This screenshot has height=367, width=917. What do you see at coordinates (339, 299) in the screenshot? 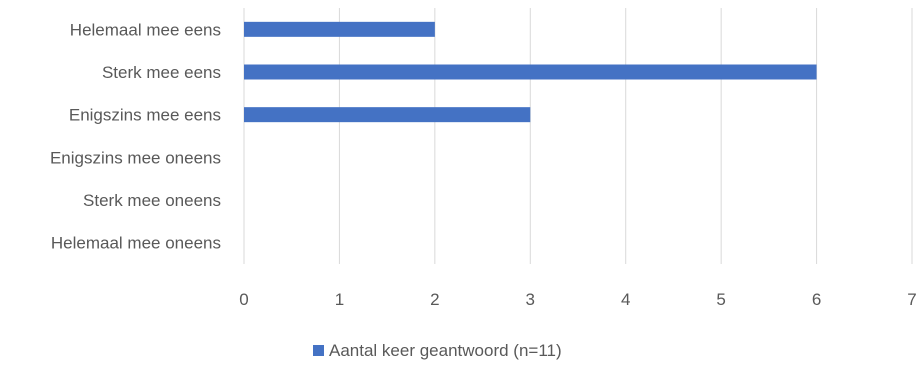
I see `x-tick-label: 1` at bounding box center [339, 299].